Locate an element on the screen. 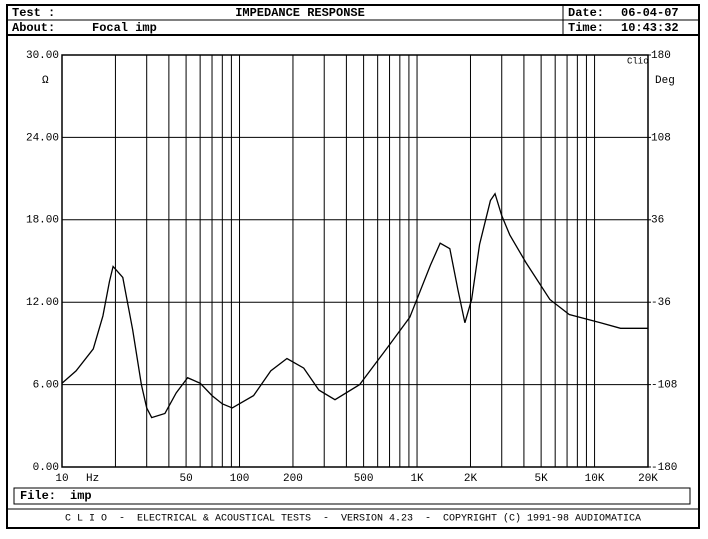  x-tick-label: 5K is located at coordinates (542, 479).